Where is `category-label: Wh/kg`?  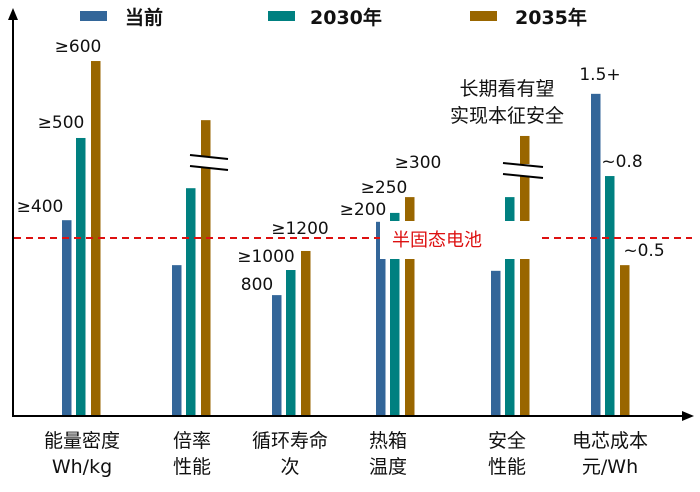
category-label: Wh/kg is located at coordinates (82, 467).